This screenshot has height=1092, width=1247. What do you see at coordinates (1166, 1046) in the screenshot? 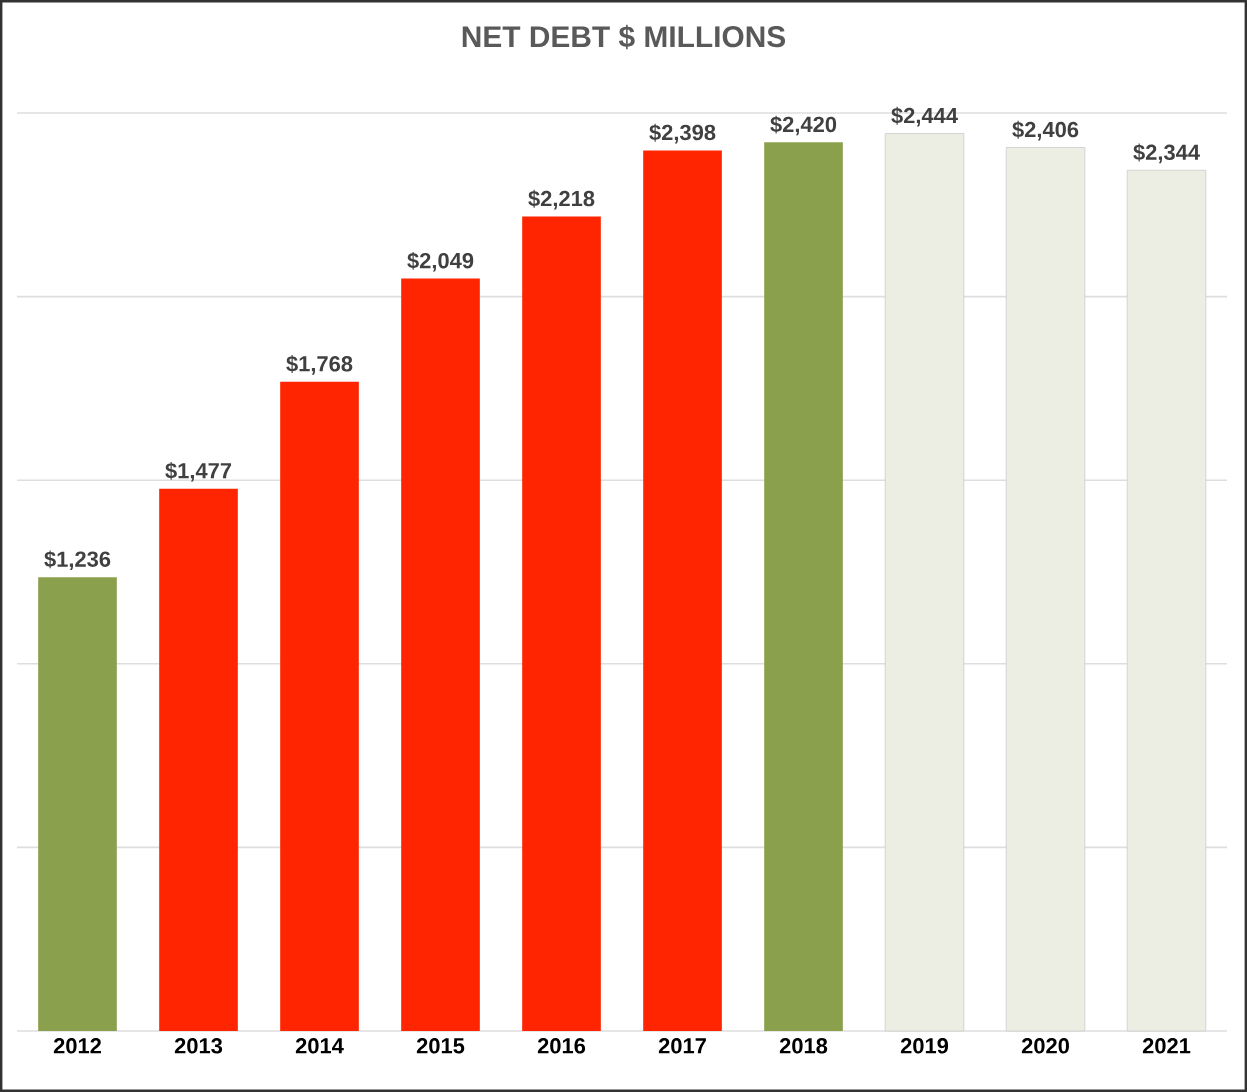
I see `x-tick-label: 2021` at bounding box center [1166, 1046].